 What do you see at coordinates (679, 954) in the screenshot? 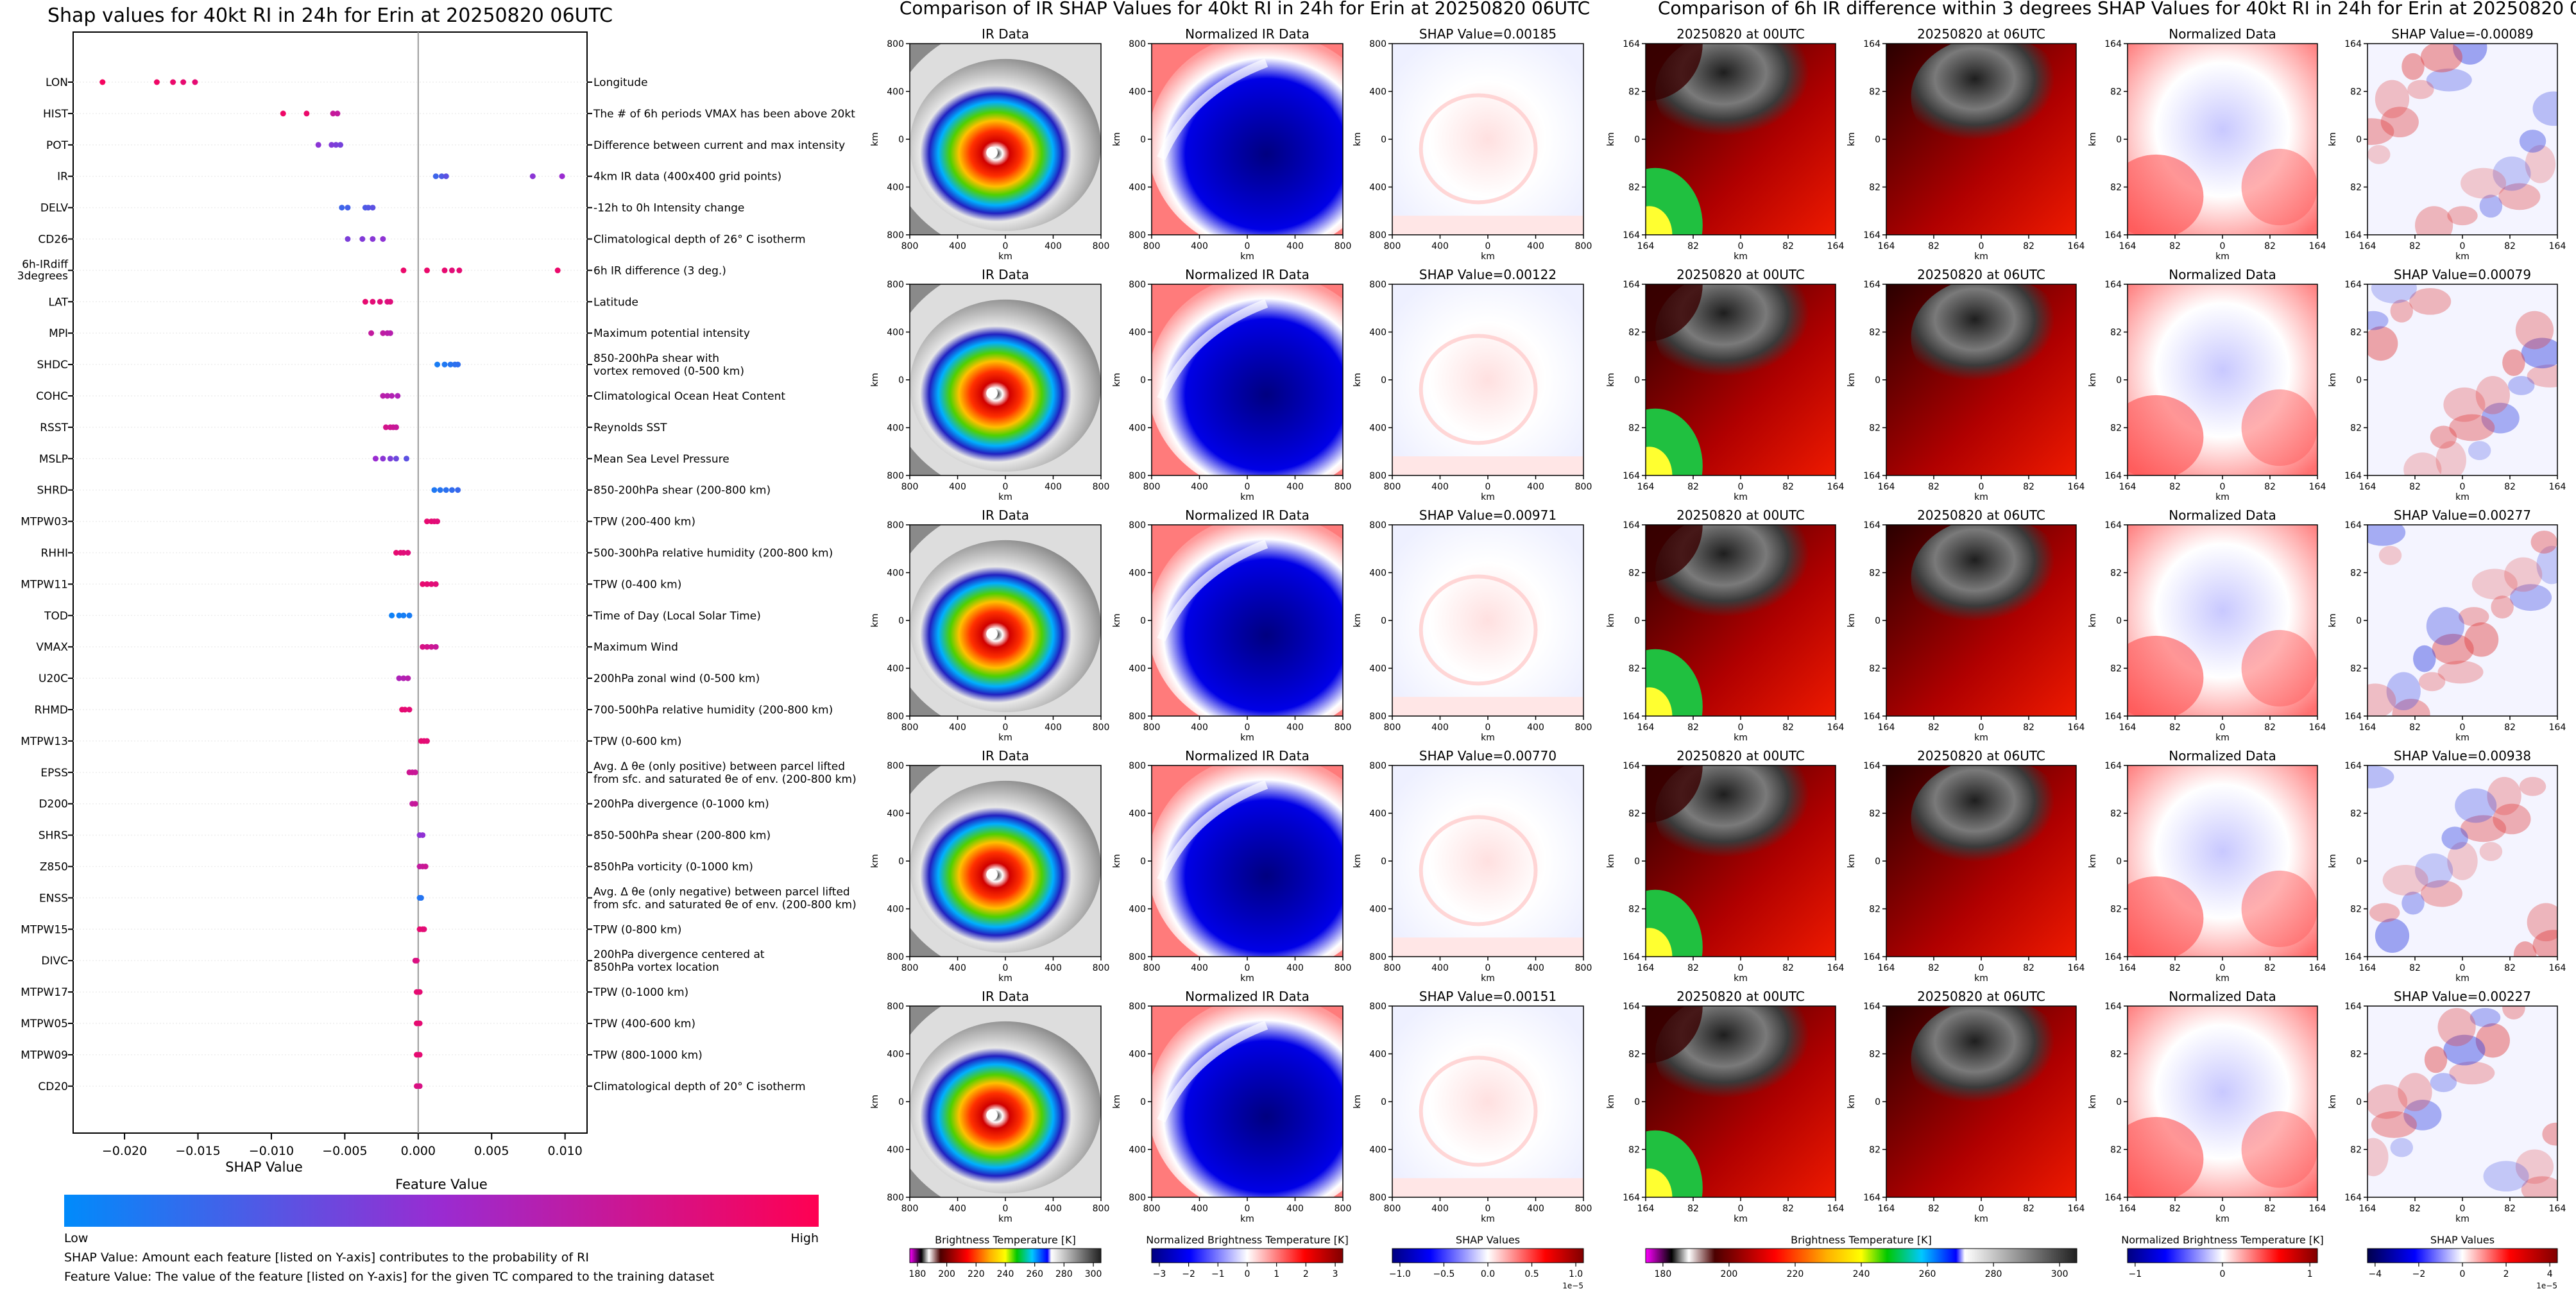
I see `feature-description: 200hPa divergence centered at` at bounding box center [679, 954].